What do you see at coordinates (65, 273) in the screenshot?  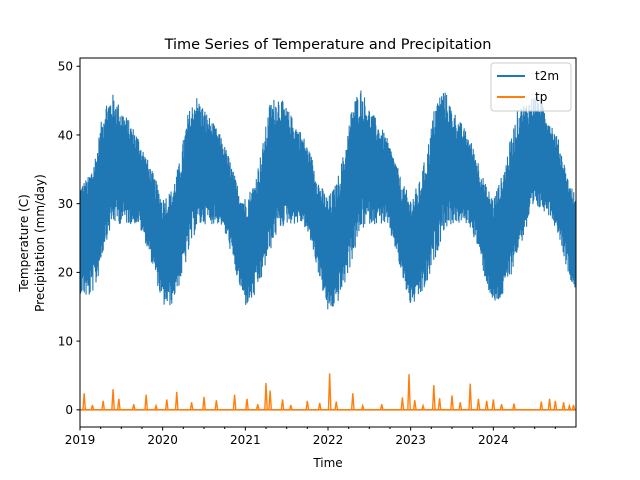 I see `y-tick-label: 20` at bounding box center [65, 273].